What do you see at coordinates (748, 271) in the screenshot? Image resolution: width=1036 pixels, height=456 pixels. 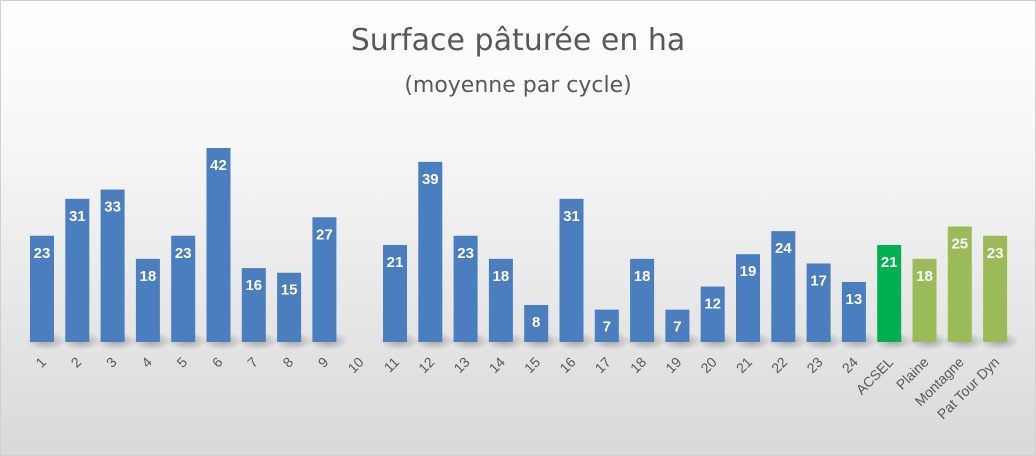 I see `data-label: 19` at bounding box center [748, 271].